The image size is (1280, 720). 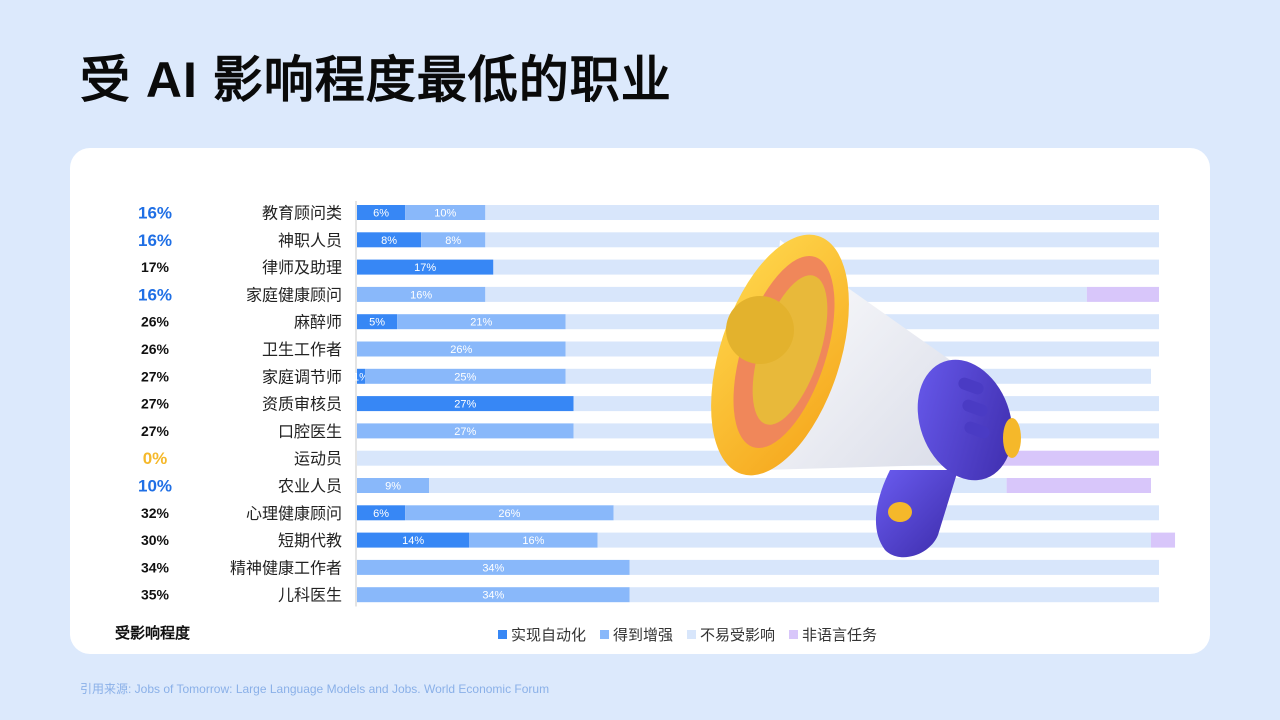 I want to click on category-label: 短期代教, so click(x=310, y=541).